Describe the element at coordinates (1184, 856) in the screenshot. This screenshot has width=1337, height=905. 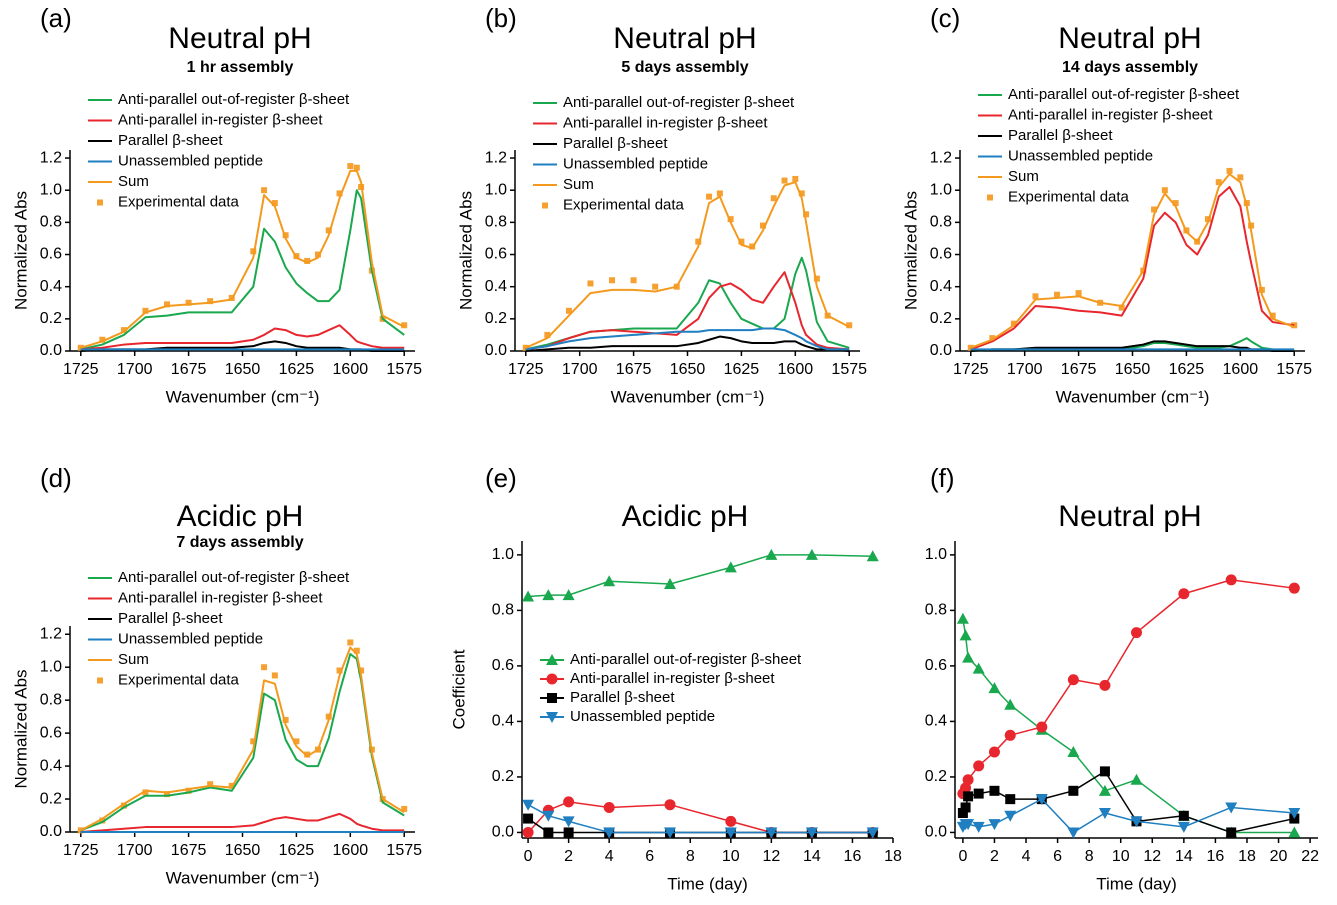
I see `x-tick-label: 14` at that location.